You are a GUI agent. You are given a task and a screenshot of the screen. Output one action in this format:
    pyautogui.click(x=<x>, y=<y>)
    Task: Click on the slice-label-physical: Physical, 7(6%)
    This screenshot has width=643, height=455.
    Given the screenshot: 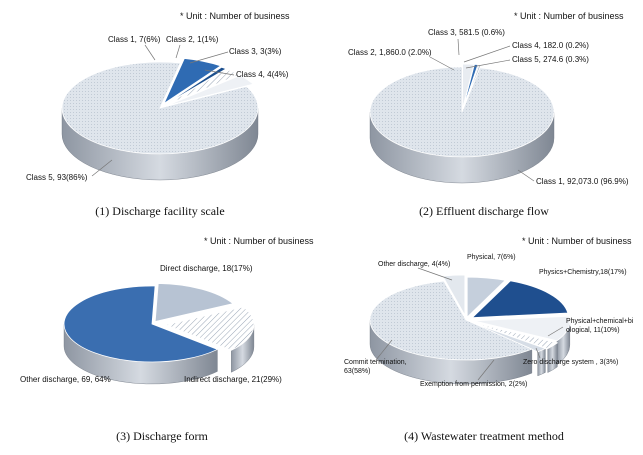 What is the action you would take?
    pyautogui.click(x=491, y=257)
    